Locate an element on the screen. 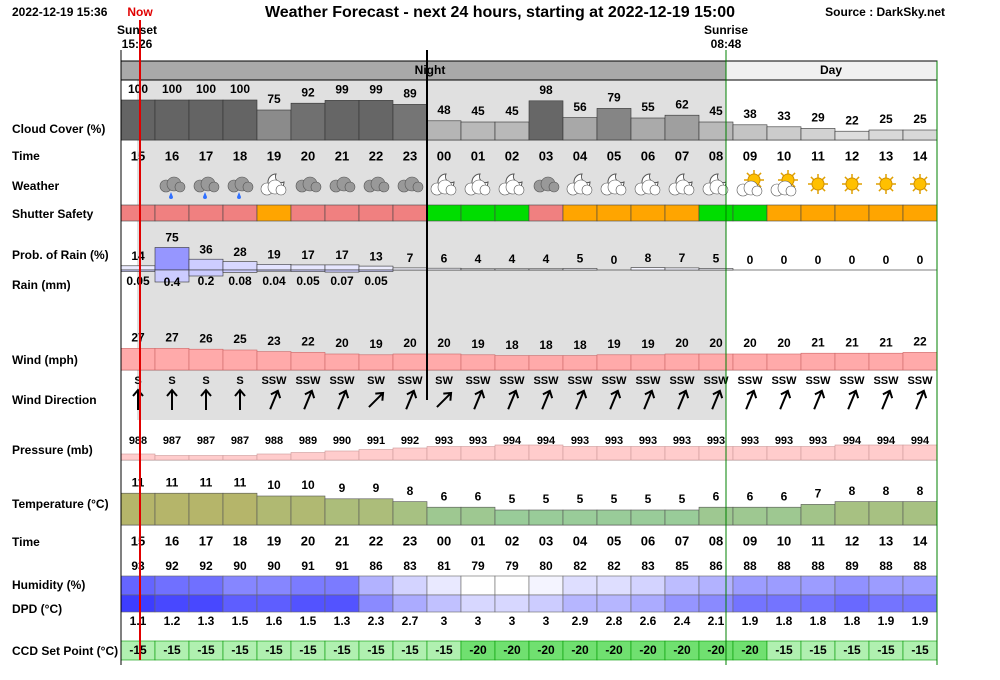 The height and width of the screenshot is (680, 1000). hour: 06 is located at coordinates (648, 540).